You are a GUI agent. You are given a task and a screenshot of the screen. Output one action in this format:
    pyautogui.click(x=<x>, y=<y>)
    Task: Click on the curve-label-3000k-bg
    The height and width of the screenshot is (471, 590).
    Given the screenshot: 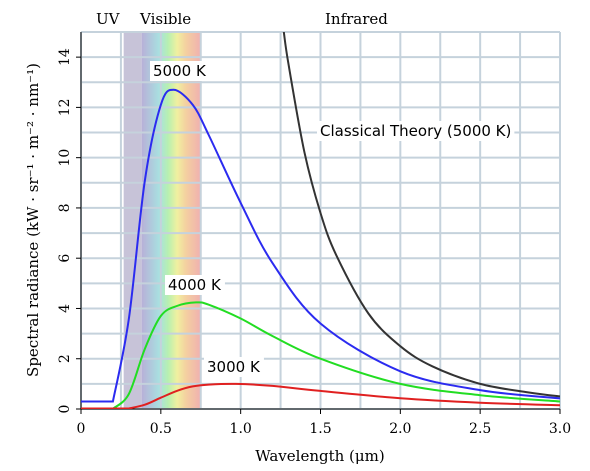 What is the action you would take?
    pyautogui.click(x=234, y=367)
    